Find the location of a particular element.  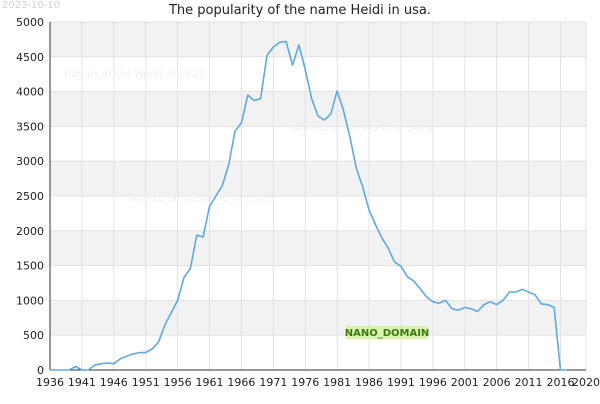

x-tick-label: 1996 is located at coordinates (433, 382).